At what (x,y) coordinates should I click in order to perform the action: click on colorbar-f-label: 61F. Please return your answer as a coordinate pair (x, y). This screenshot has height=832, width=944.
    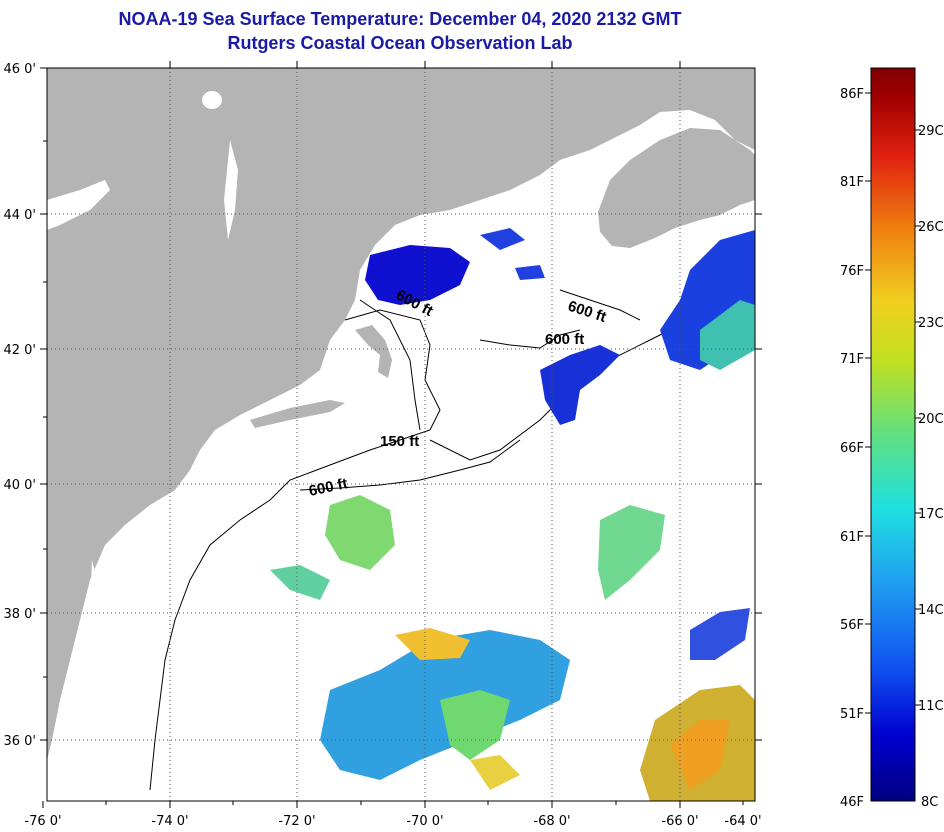
    Looking at the image, I should click on (852, 537).